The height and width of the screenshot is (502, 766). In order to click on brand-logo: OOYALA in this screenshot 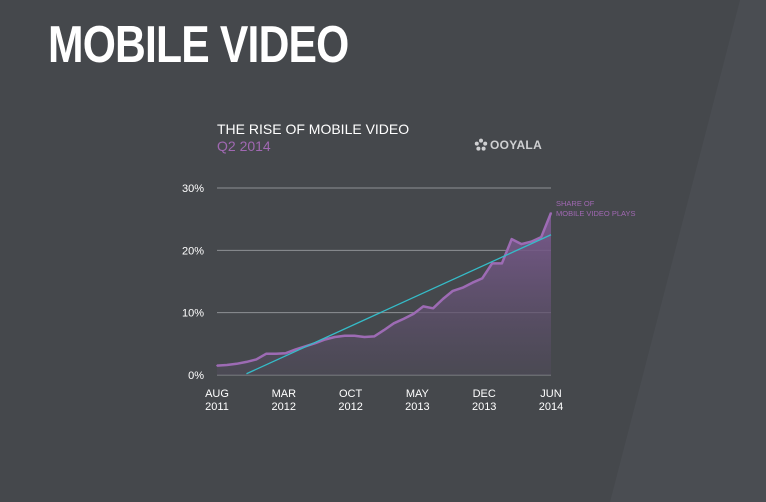, I will do `click(508, 145)`.